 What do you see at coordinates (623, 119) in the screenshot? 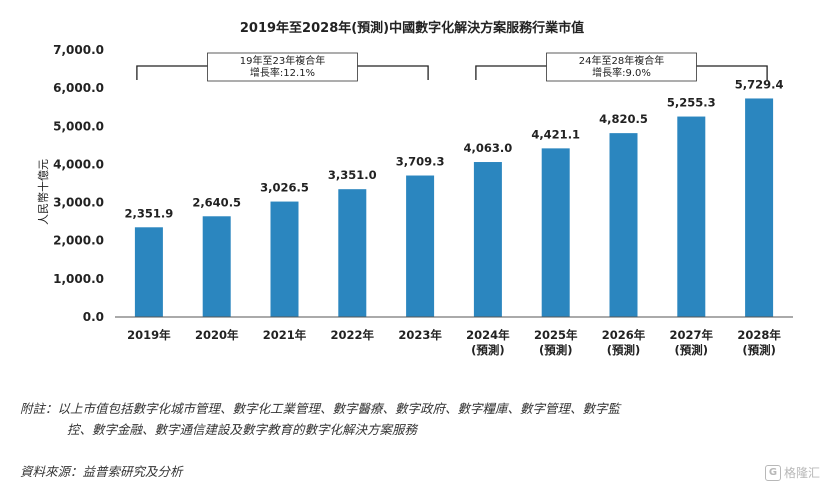
I see `data-label: 4,820.5` at bounding box center [623, 119].